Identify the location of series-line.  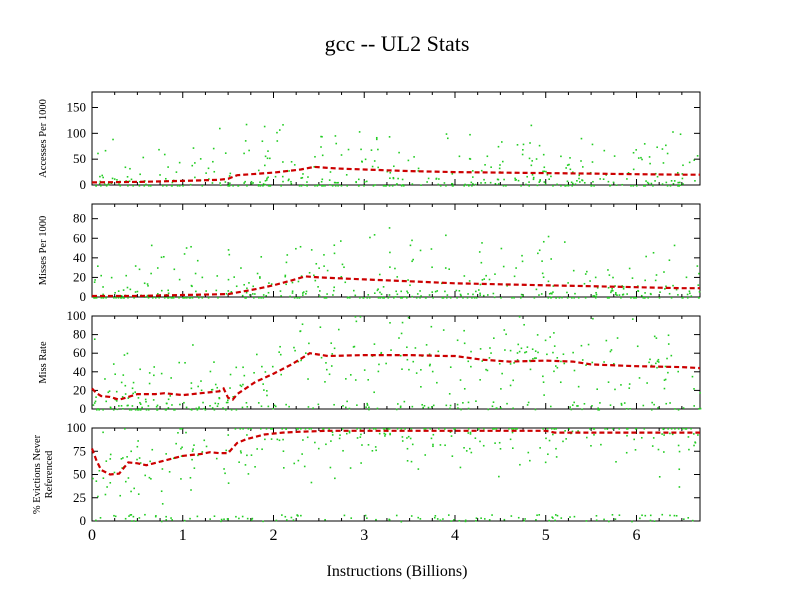
(395, 452).